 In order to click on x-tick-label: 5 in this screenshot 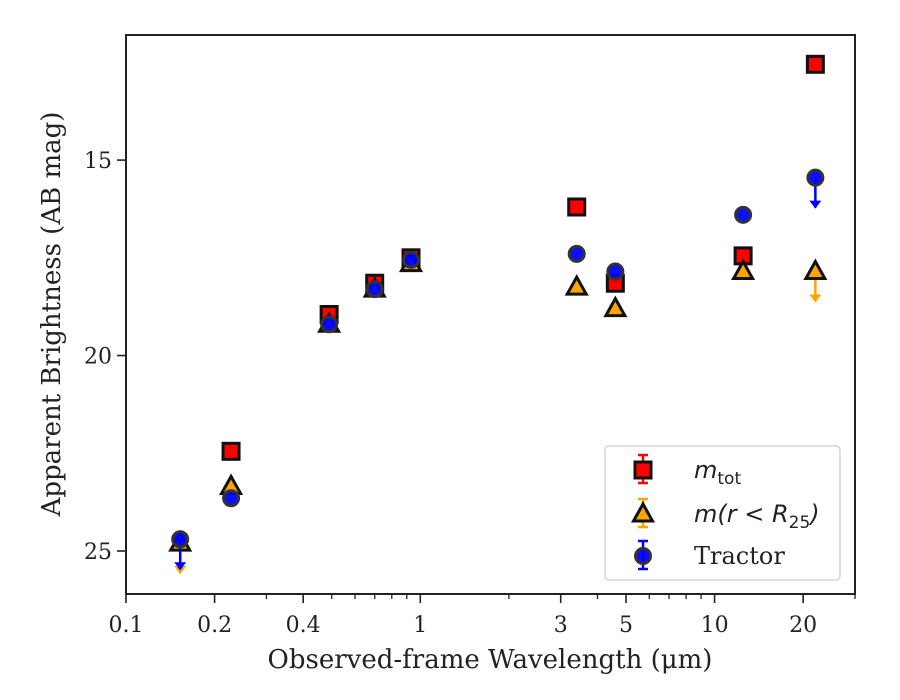, I will do `click(626, 625)`.